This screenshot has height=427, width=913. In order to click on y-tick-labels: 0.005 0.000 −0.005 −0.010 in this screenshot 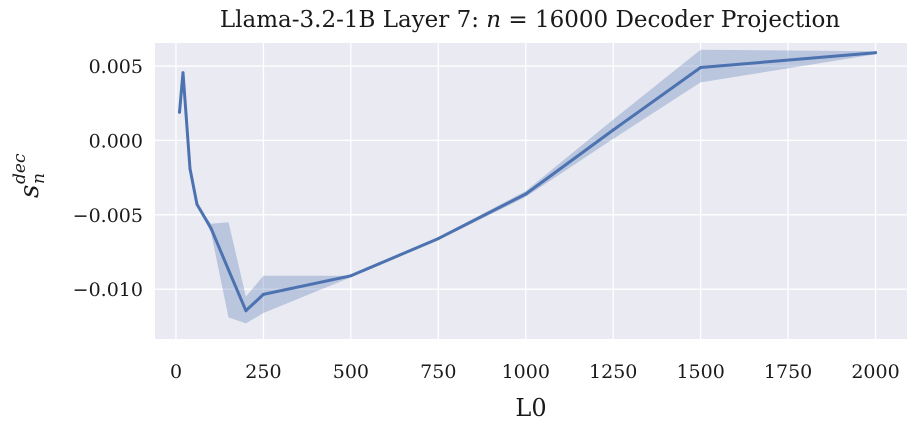, I will do `click(108, 178)`.